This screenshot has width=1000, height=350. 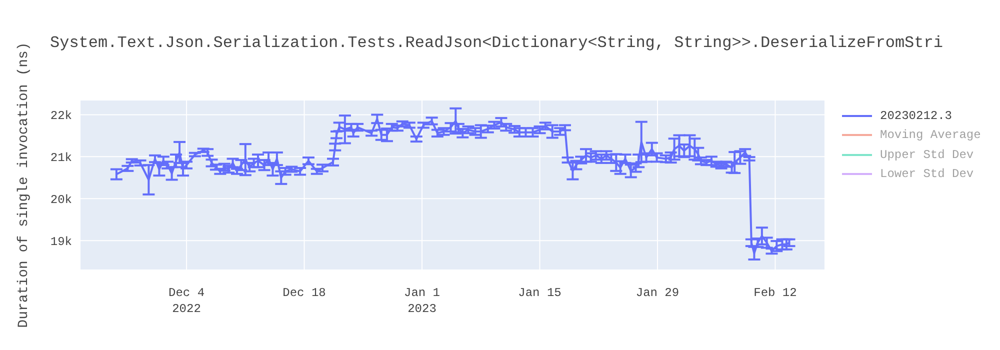 What do you see at coordinates (61, 115) in the screenshot?
I see `y-tick-label: 22k` at bounding box center [61, 115].